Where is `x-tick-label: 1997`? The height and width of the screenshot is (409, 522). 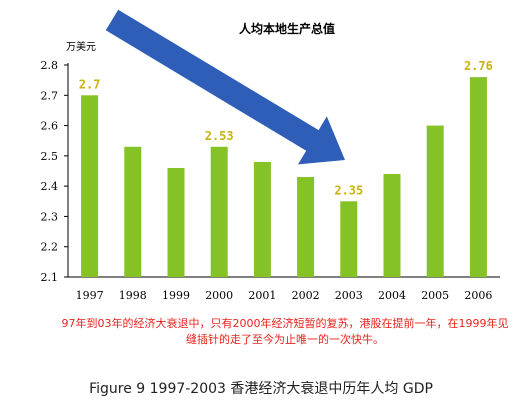 x-tick-label: 1997 is located at coordinates (90, 295).